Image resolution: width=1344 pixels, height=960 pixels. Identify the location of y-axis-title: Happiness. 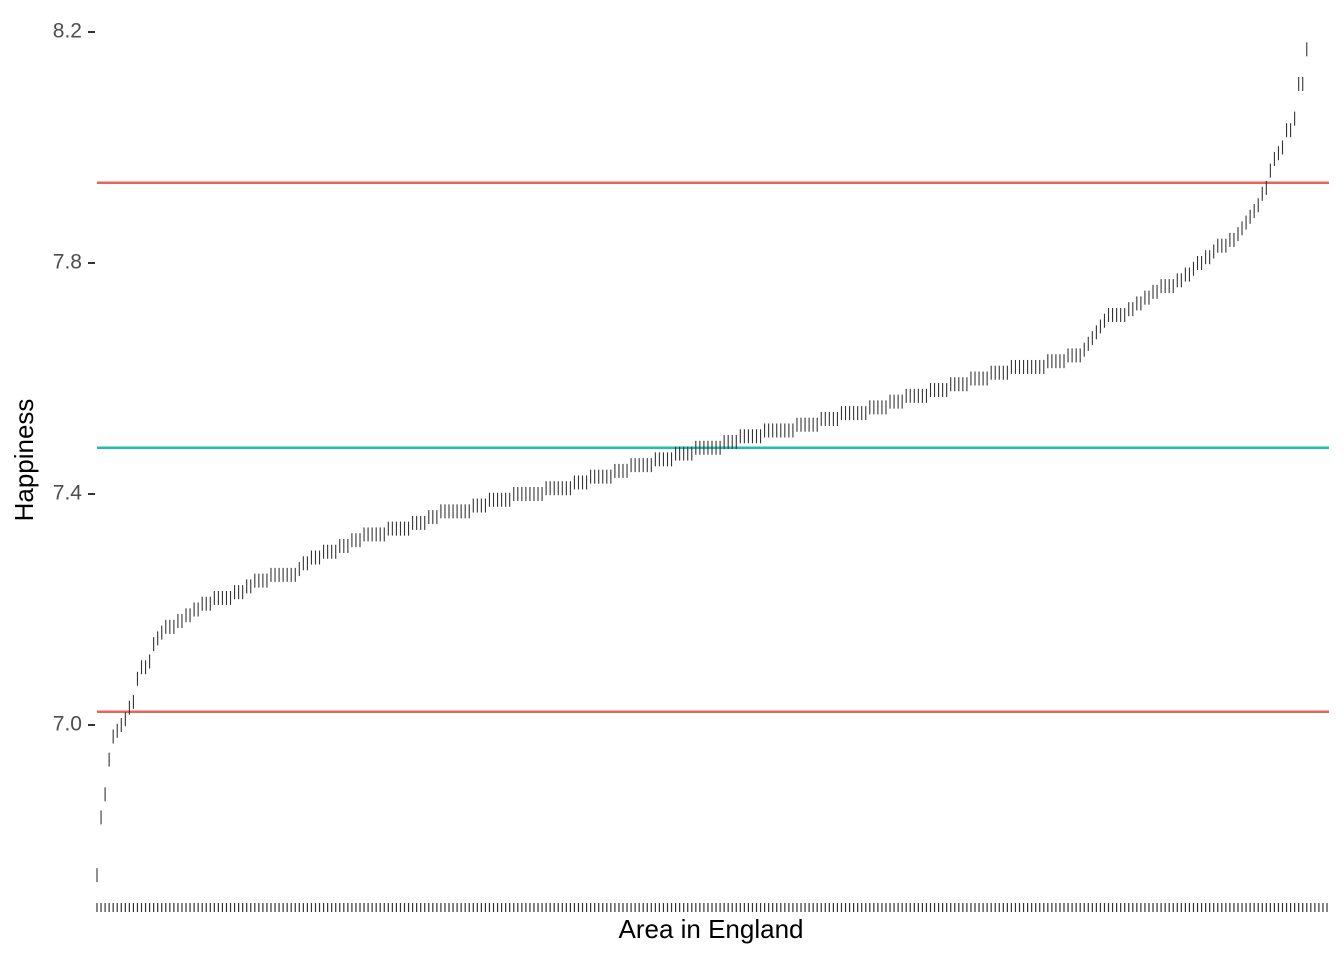
(24, 460).